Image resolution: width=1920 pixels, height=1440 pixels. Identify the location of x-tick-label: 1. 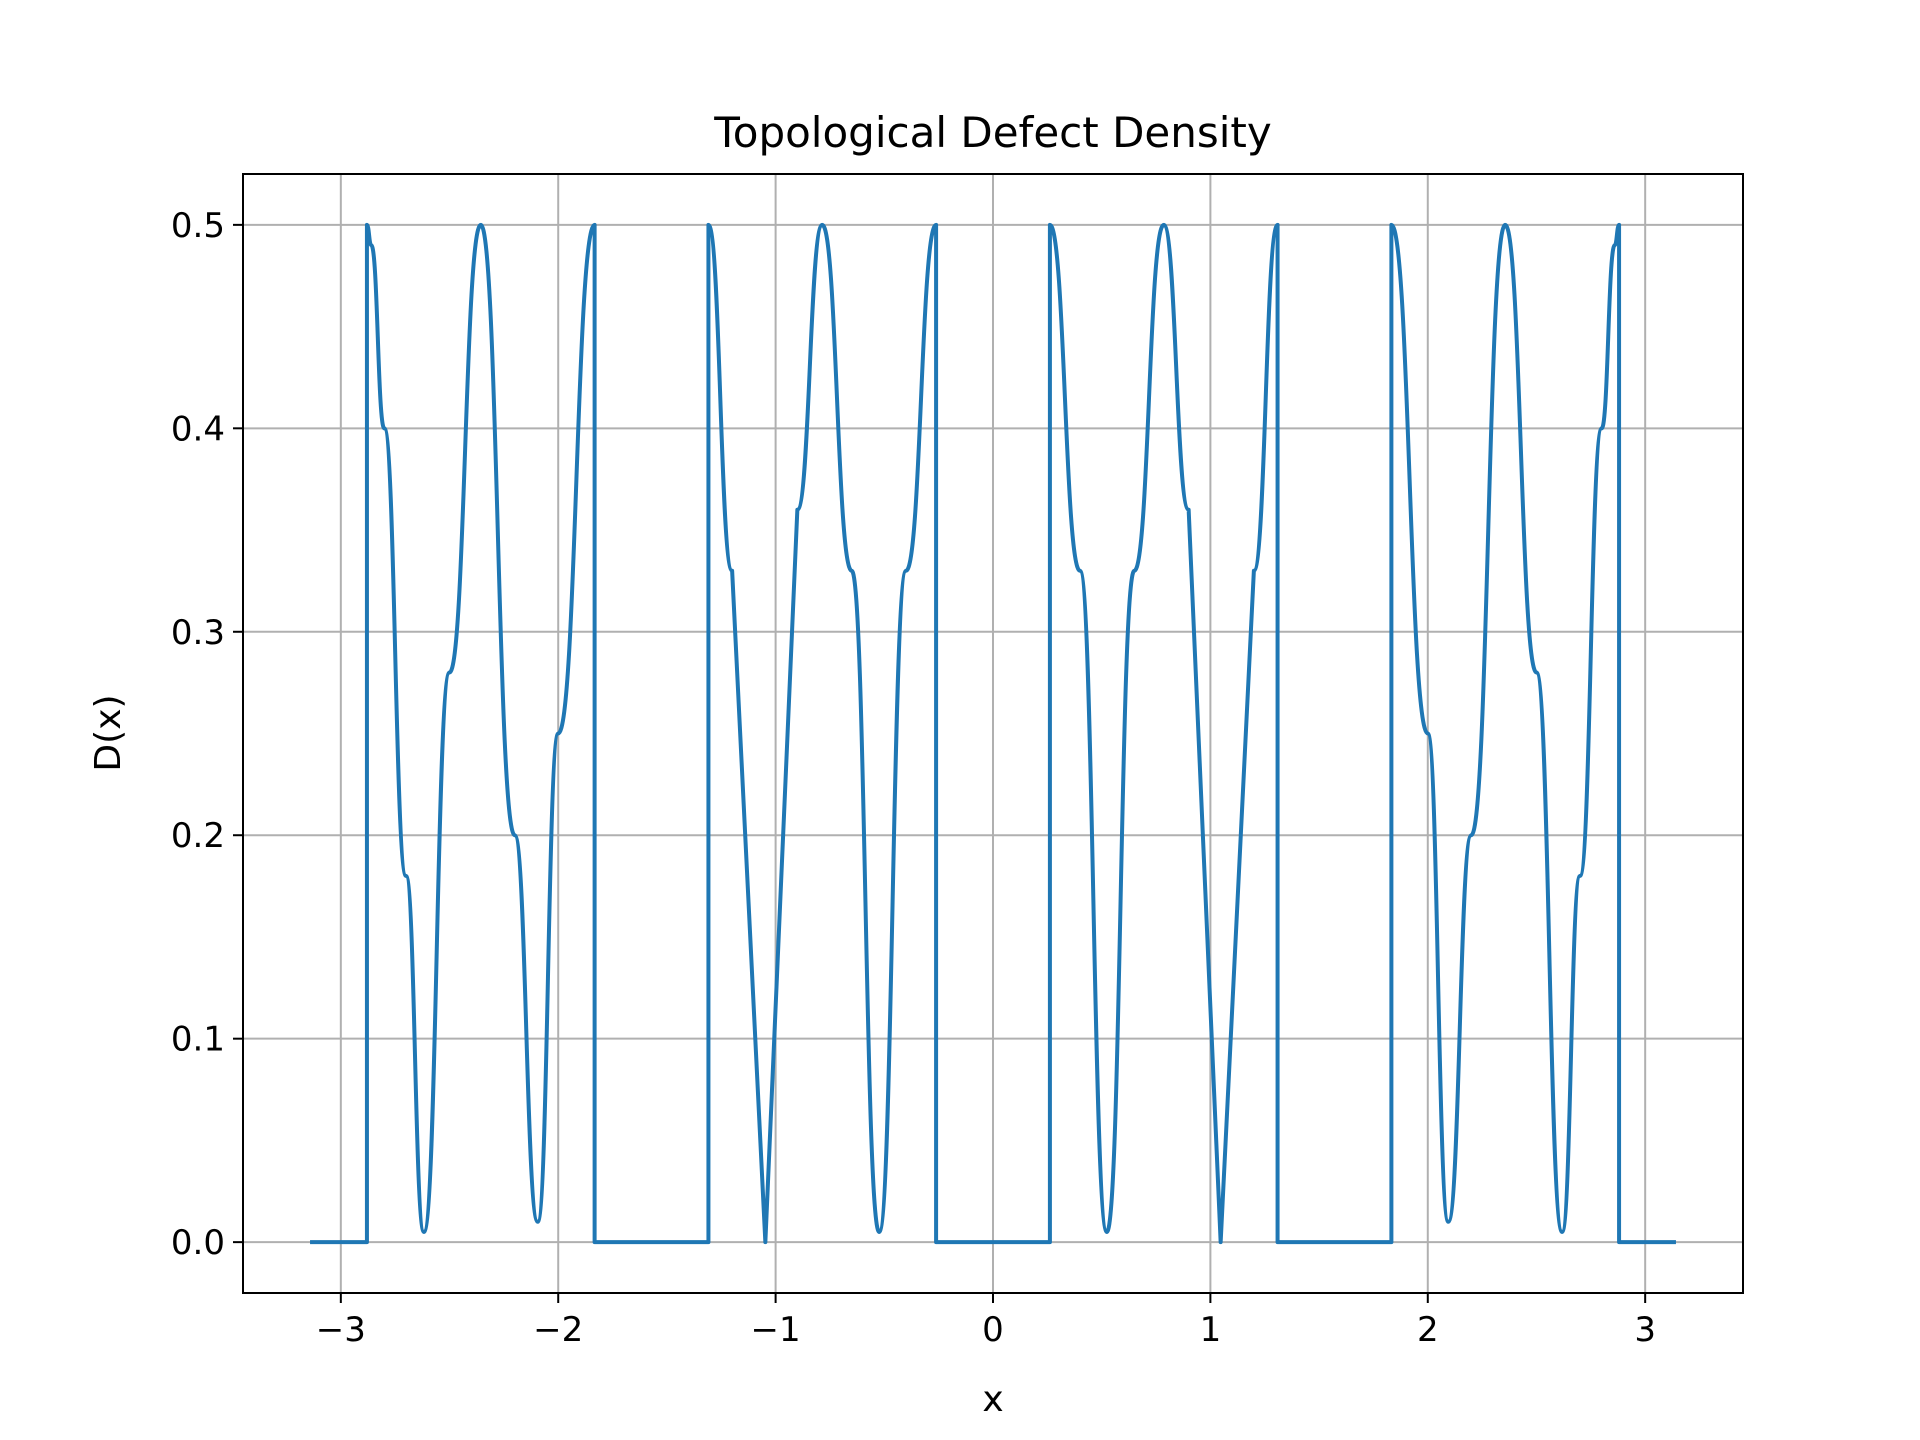
(1211, 1330).